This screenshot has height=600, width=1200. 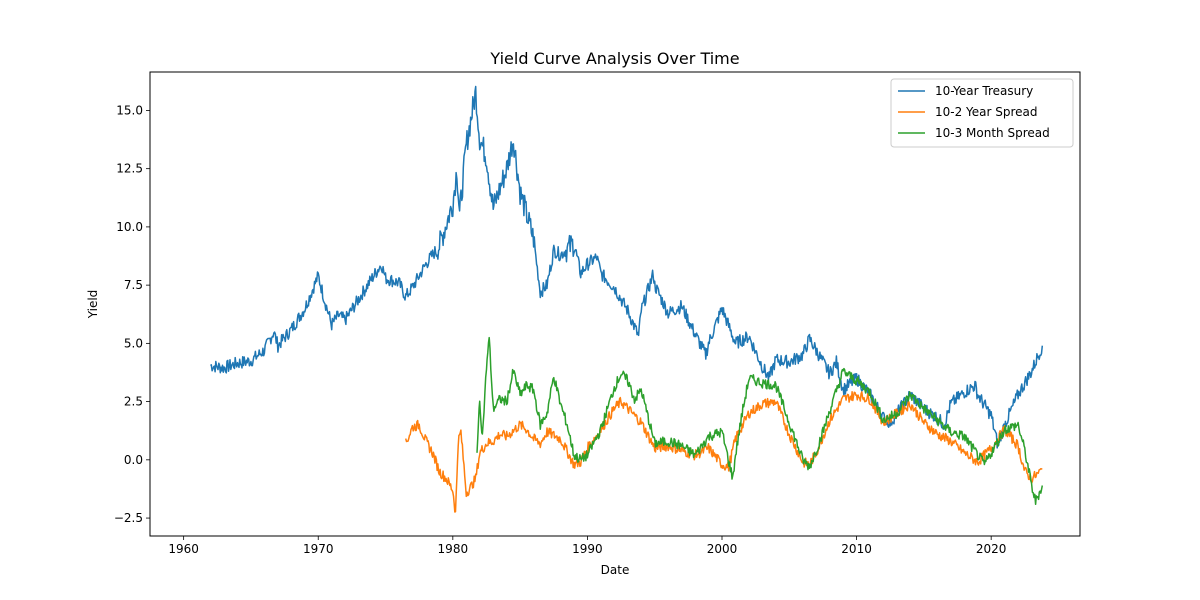 What do you see at coordinates (132, 314) in the screenshot?
I see `y-axis-ticks: −2.5 0.0 2.5 5.0 7.5 10.0 12.5 15.0` at bounding box center [132, 314].